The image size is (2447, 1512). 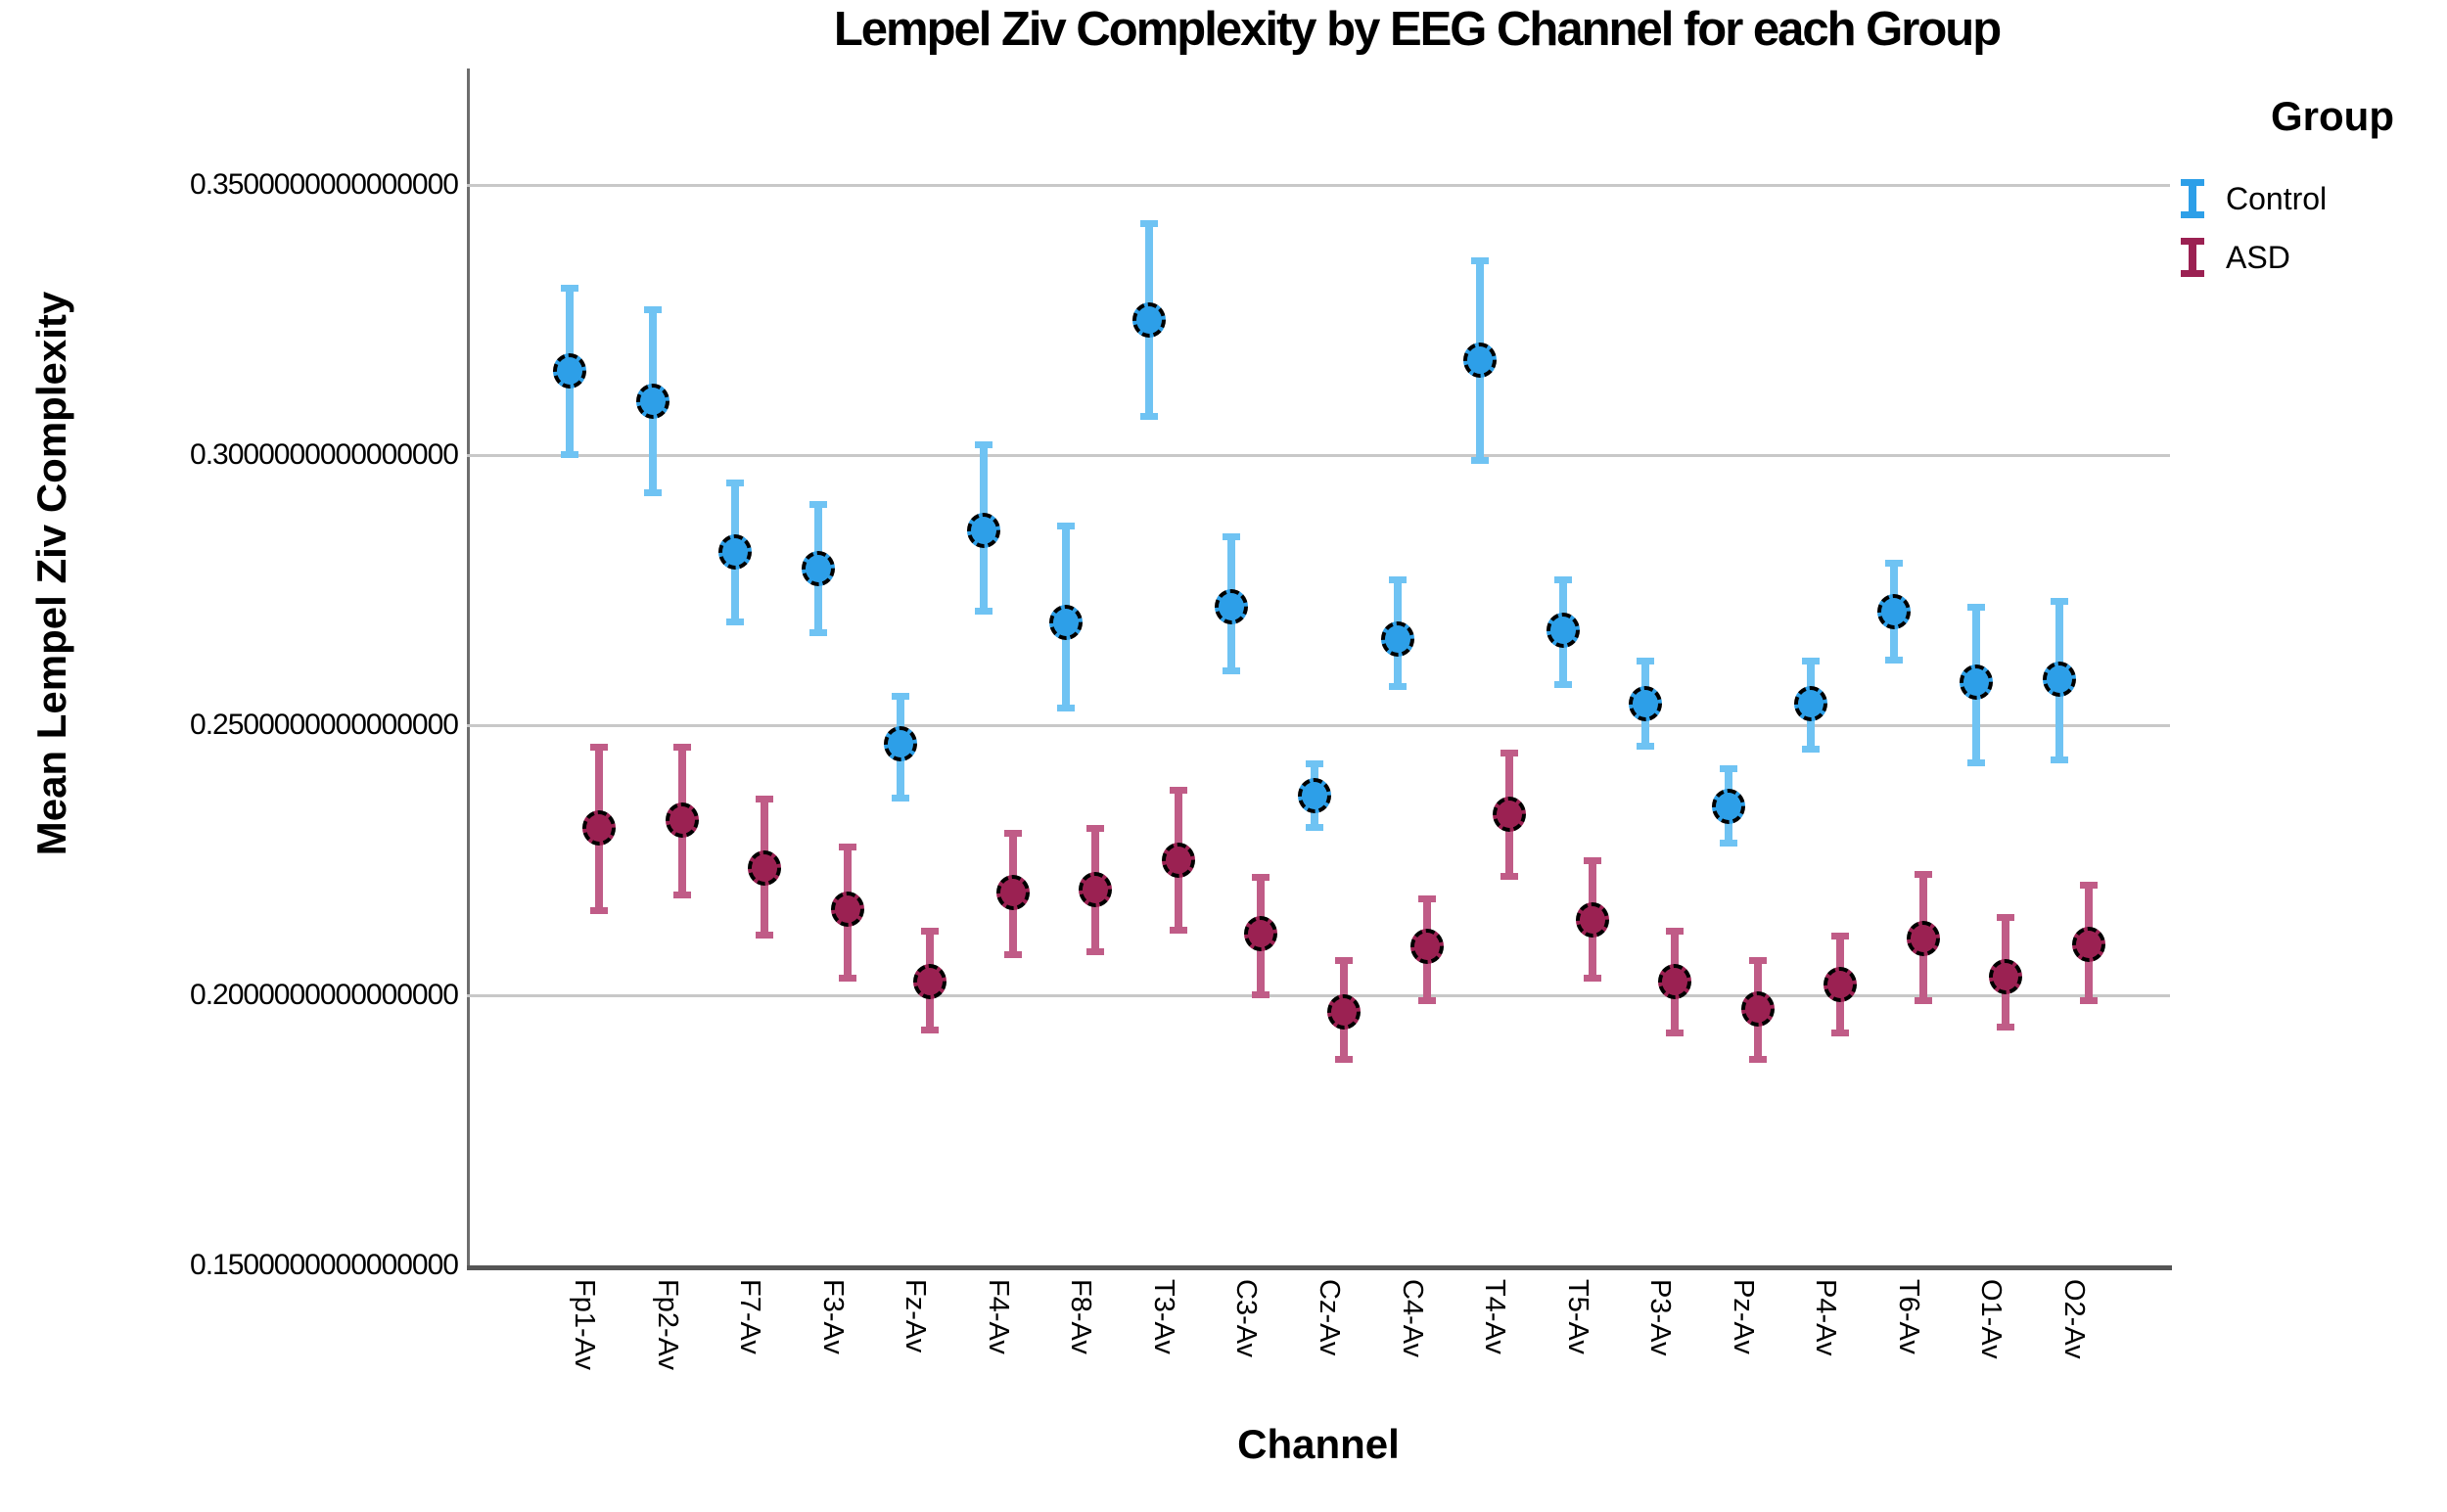 What do you see at coordinates (667, 1324) in the screenshot?
I see `x-tick-label: Fp2-Av` at bounding box center [667, 1324].